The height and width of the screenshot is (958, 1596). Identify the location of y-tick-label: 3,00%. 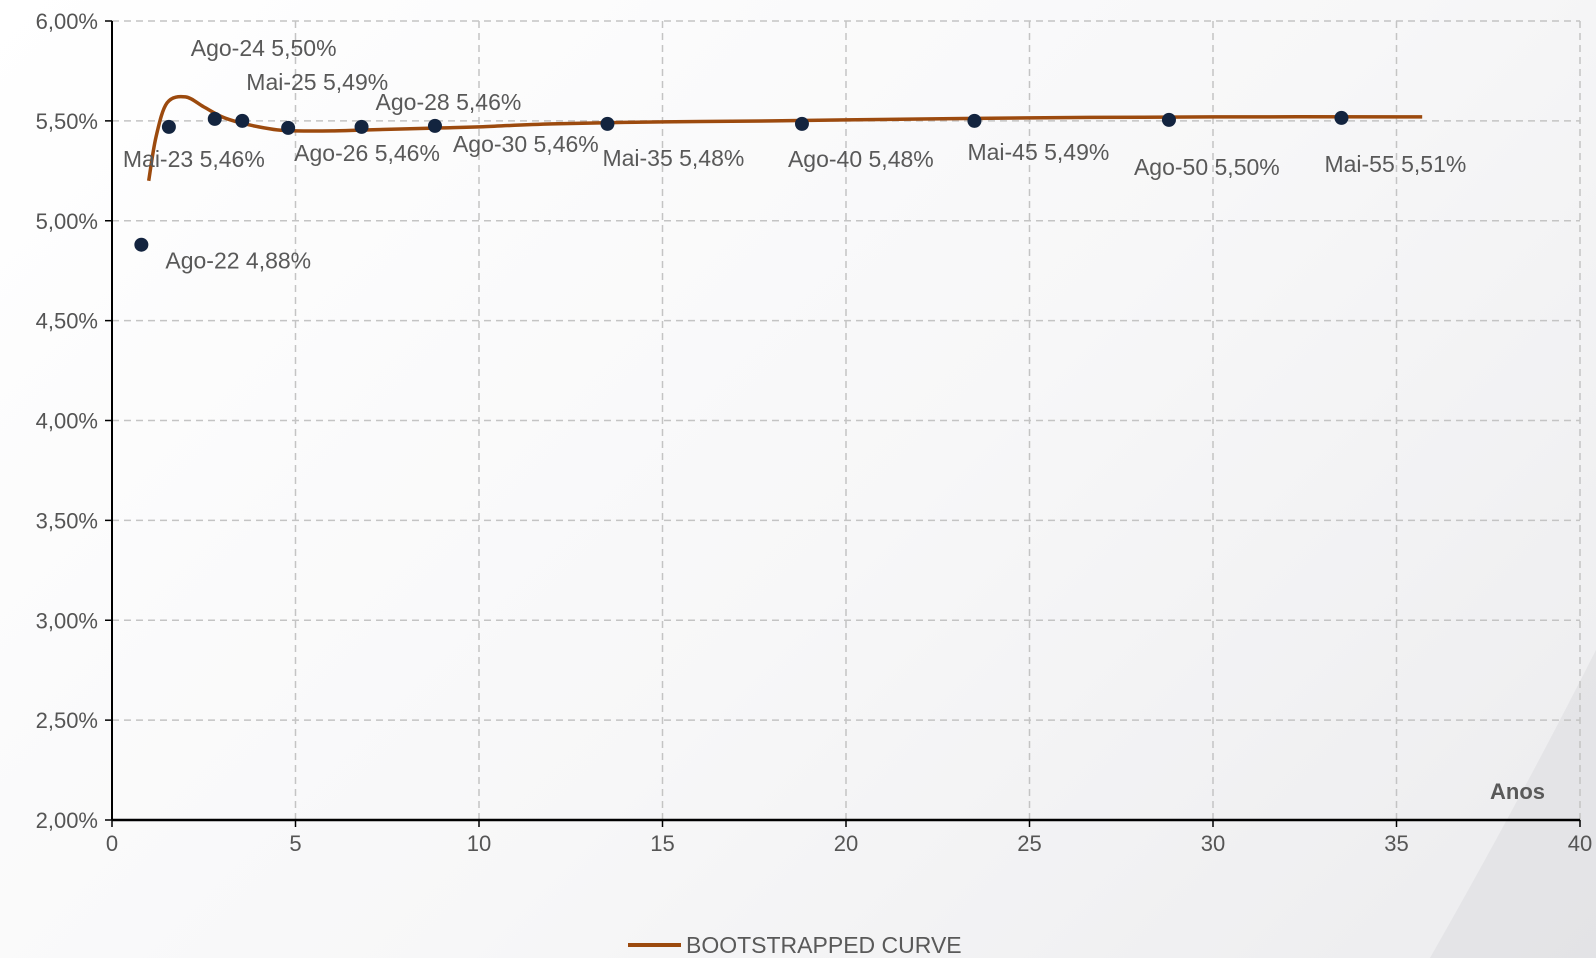
(67, 620).